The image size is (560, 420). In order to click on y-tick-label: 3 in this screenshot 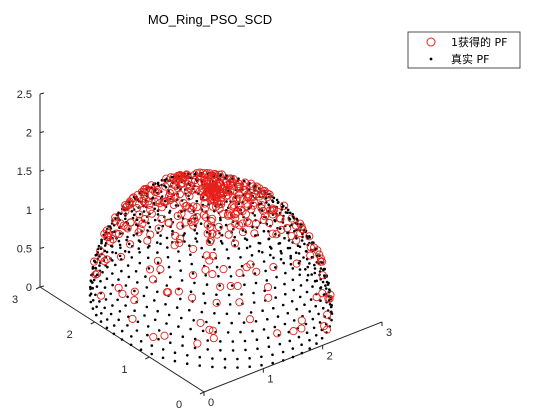, I will do `click(15, 300)`.